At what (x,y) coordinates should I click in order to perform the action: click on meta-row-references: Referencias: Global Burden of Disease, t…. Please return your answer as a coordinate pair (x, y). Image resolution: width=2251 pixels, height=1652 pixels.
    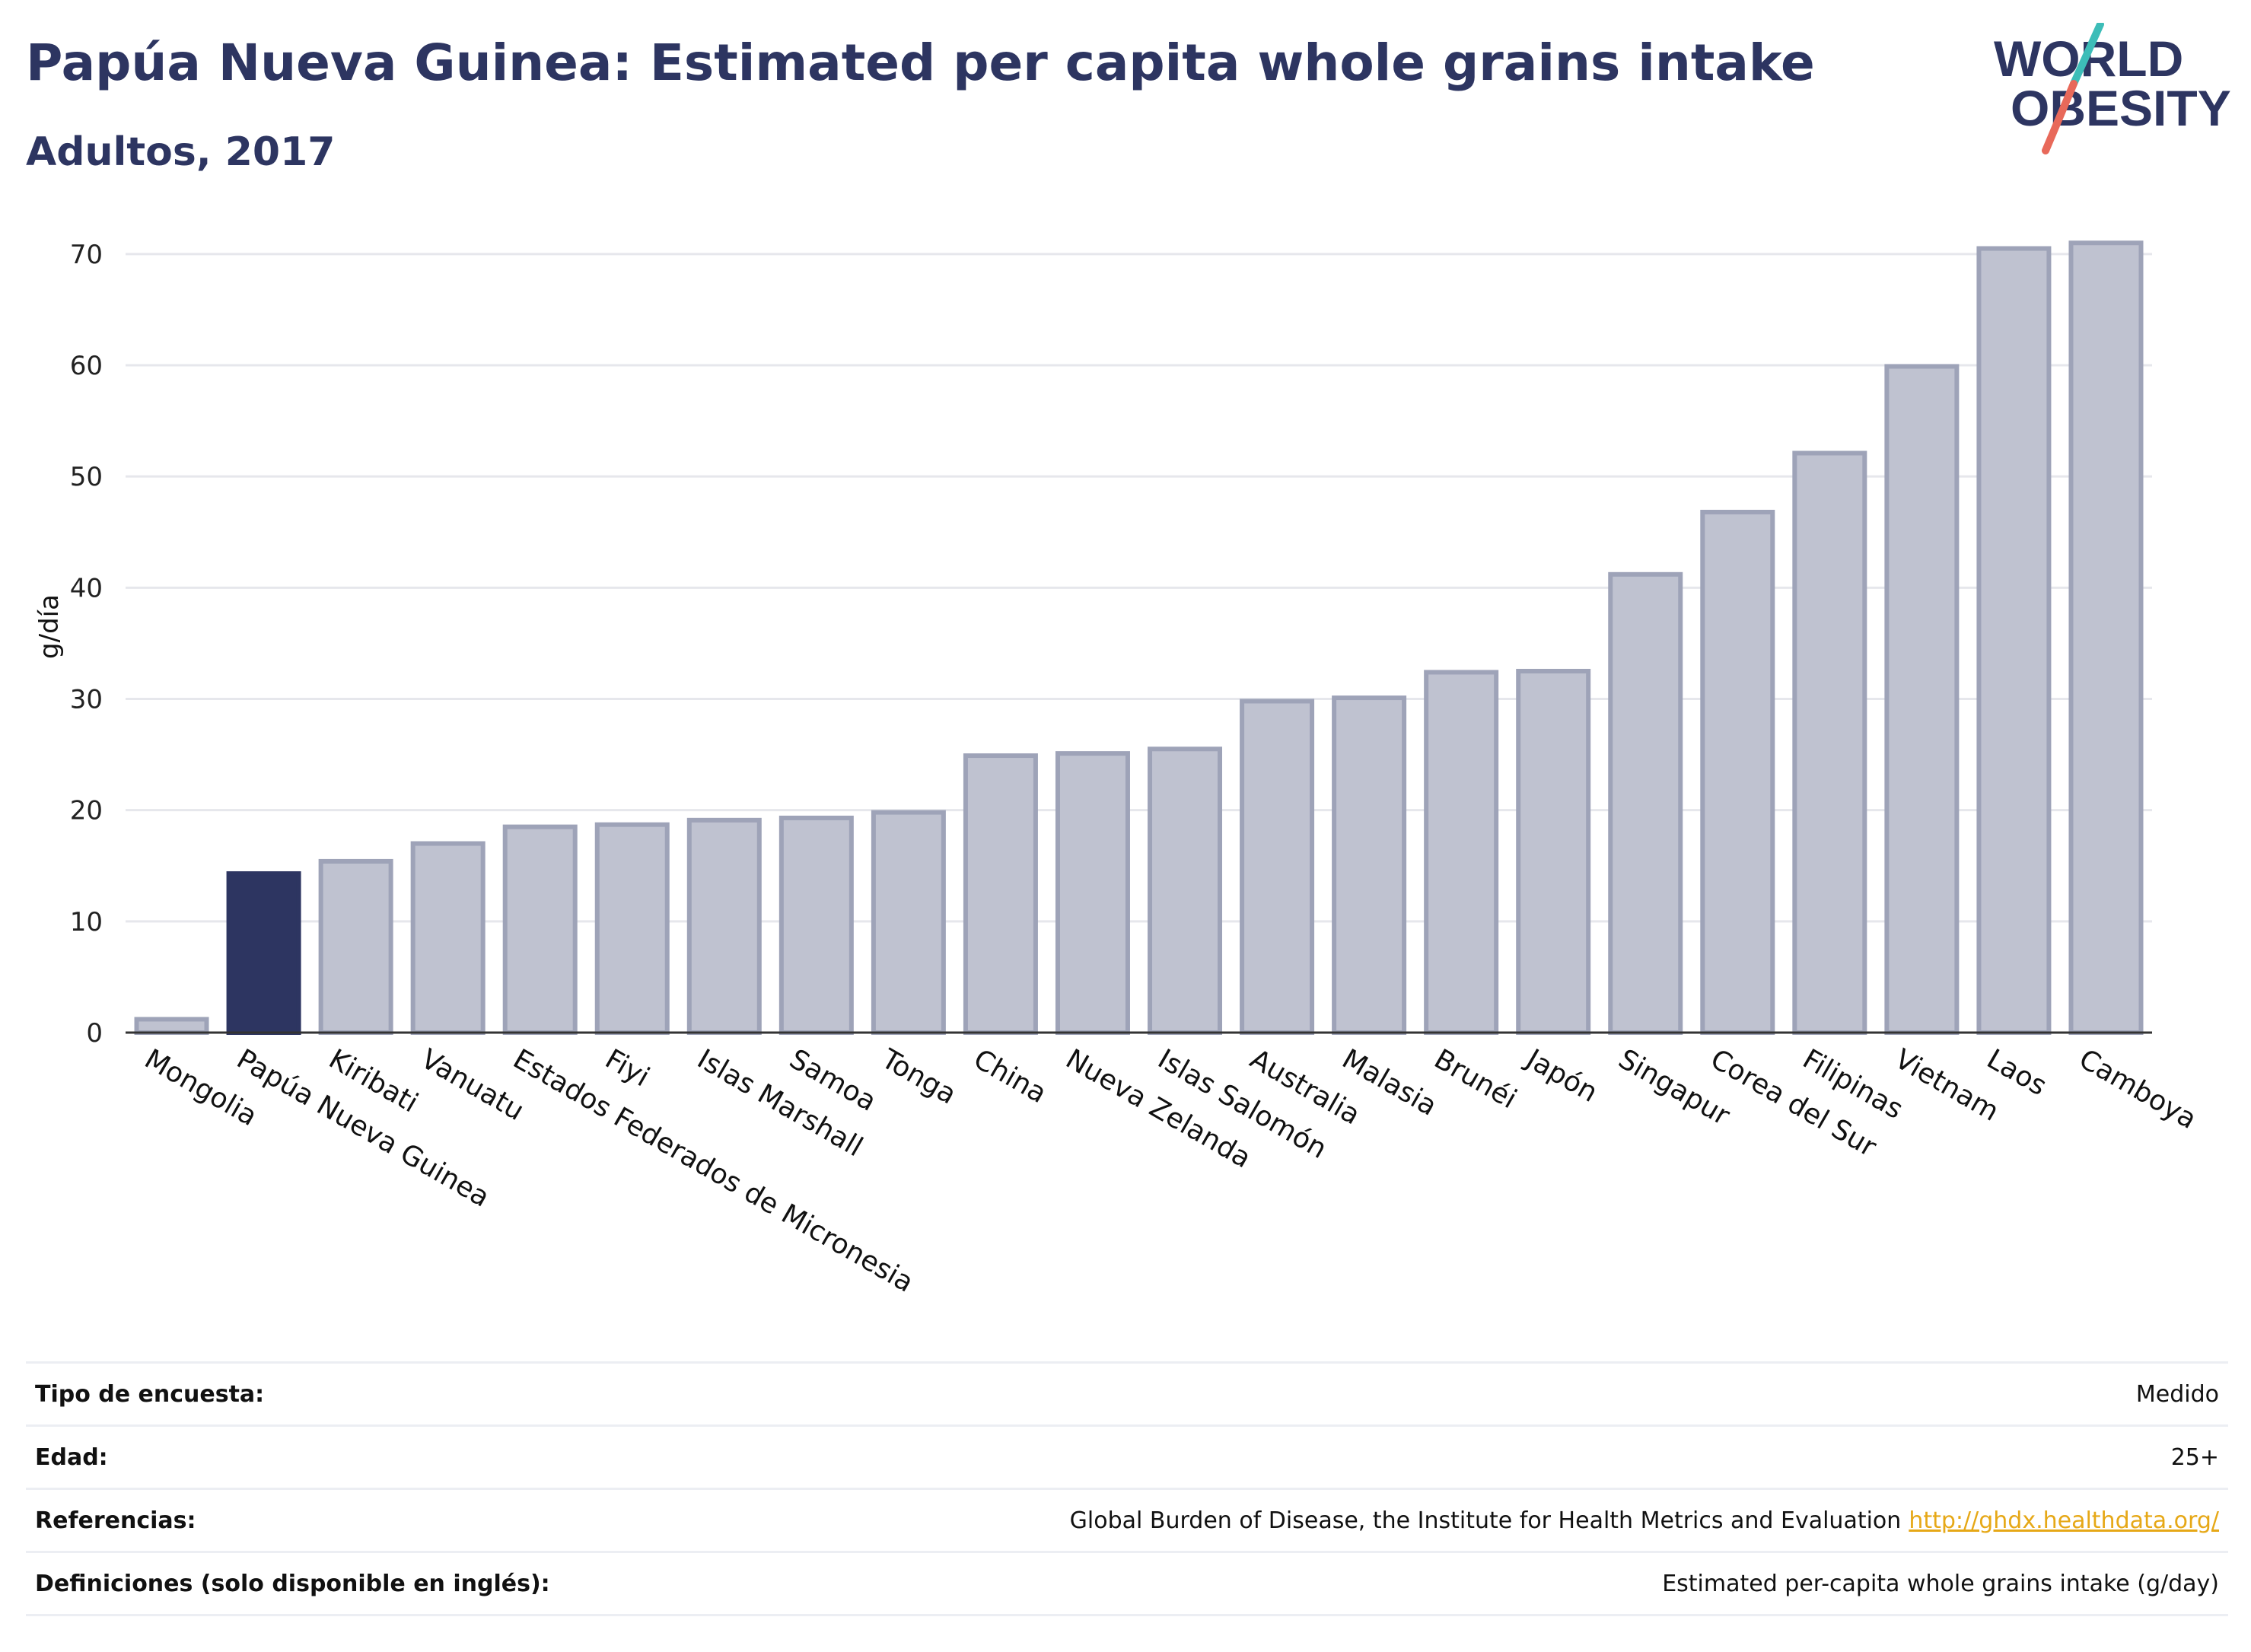
    Looking at the image, I should click on (1127, 1521).